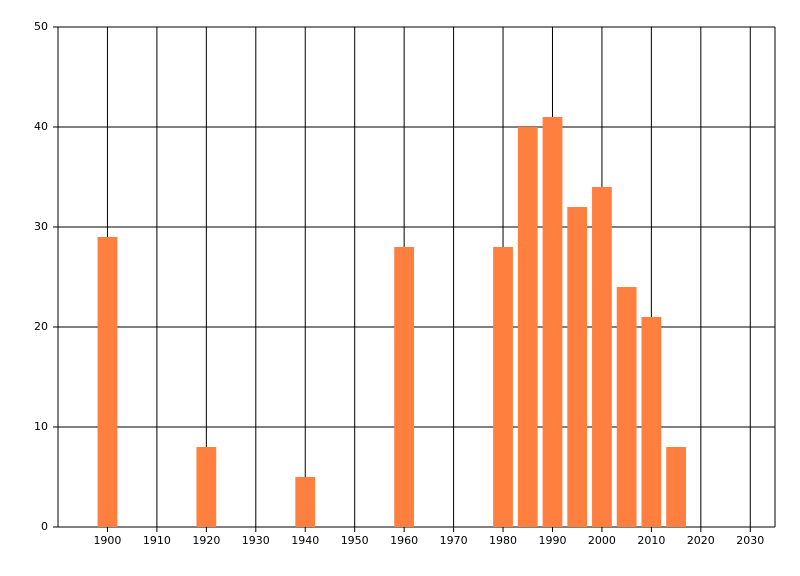 The width and height of the screenshot is (800, 576). I want to click on x-tick-label: 1970, so click(454, 540).